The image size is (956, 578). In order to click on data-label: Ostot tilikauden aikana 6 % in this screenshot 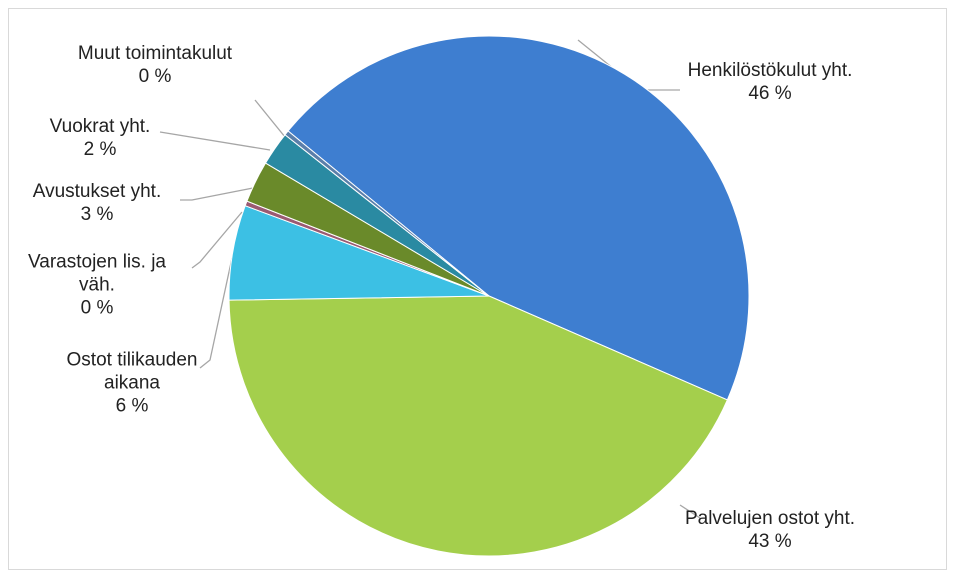, I will do `click(132, 383)`.